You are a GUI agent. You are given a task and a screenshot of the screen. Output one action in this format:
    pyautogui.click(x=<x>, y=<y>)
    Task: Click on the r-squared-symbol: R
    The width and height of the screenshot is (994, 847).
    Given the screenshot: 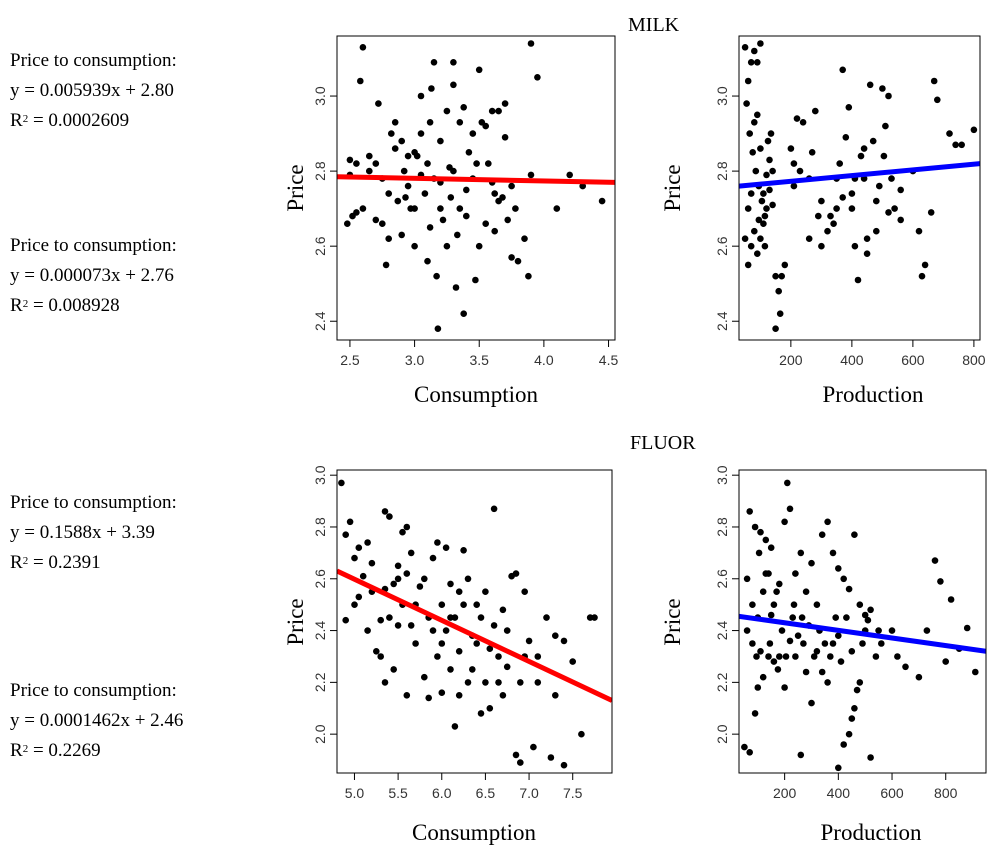 What is the action you would take?
    pyautogui.click(x=16, y=305)
    